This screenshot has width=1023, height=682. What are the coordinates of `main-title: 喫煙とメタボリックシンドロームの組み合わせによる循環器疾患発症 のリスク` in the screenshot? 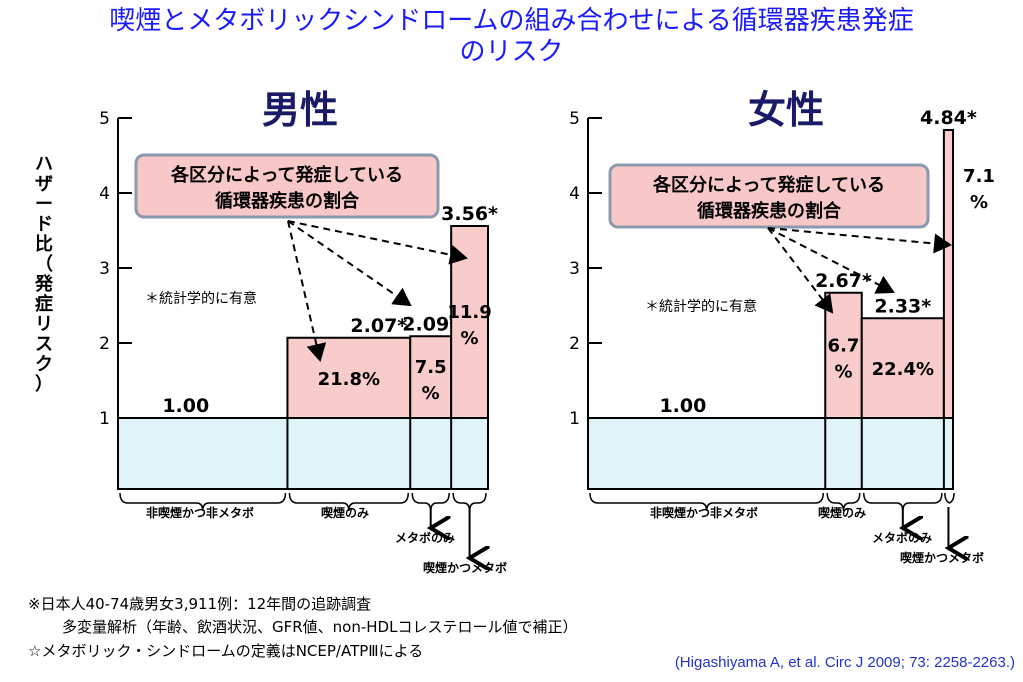 It's located at (511, 37).